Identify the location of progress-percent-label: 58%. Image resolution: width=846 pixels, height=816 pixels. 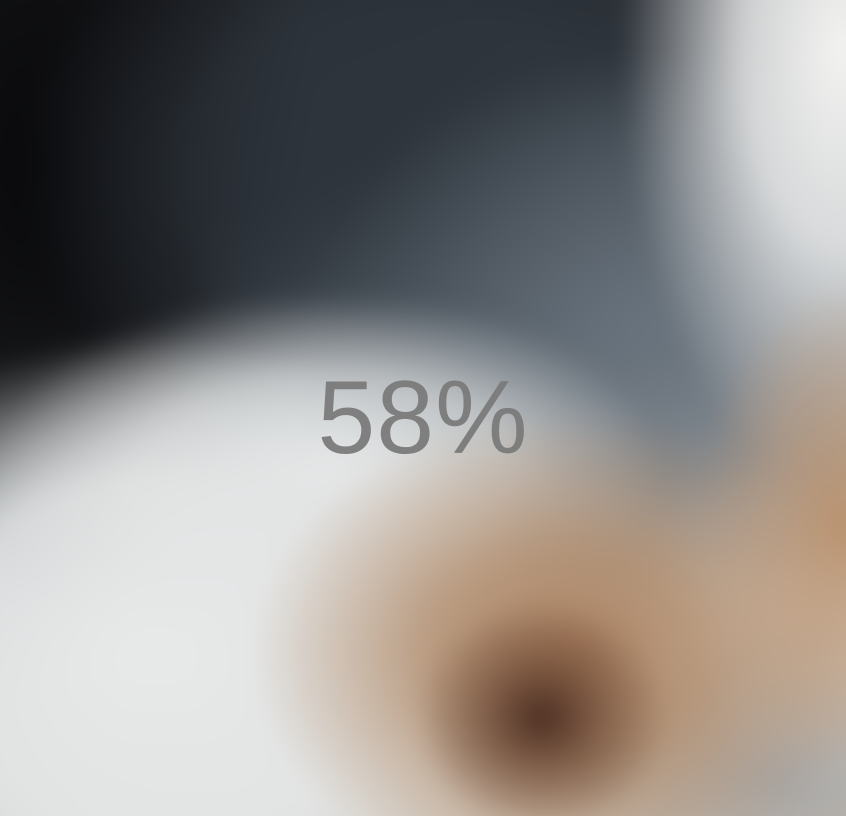
(423, 418).